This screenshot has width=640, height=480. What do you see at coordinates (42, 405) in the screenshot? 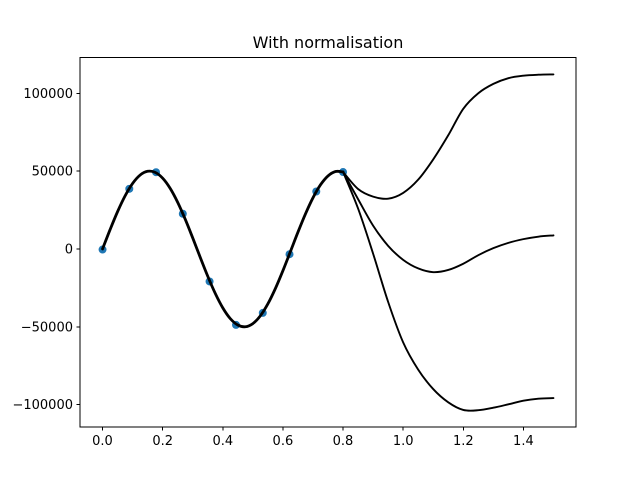
I see `y-tick-label: −100000` at bounding box center [42, 405].